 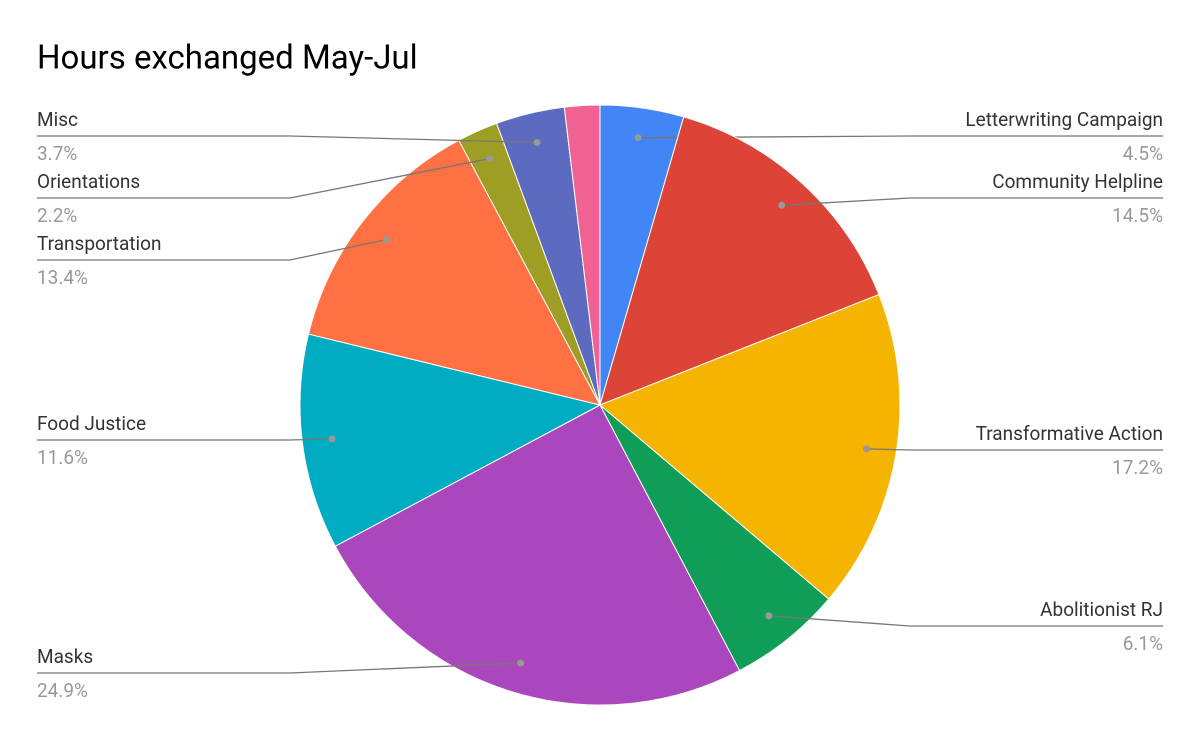 What do you see at coordinates (1101, 609) in the screenshot?
I see `slice-label: Abolitionist RJ` at bounding box center [1101, 609].